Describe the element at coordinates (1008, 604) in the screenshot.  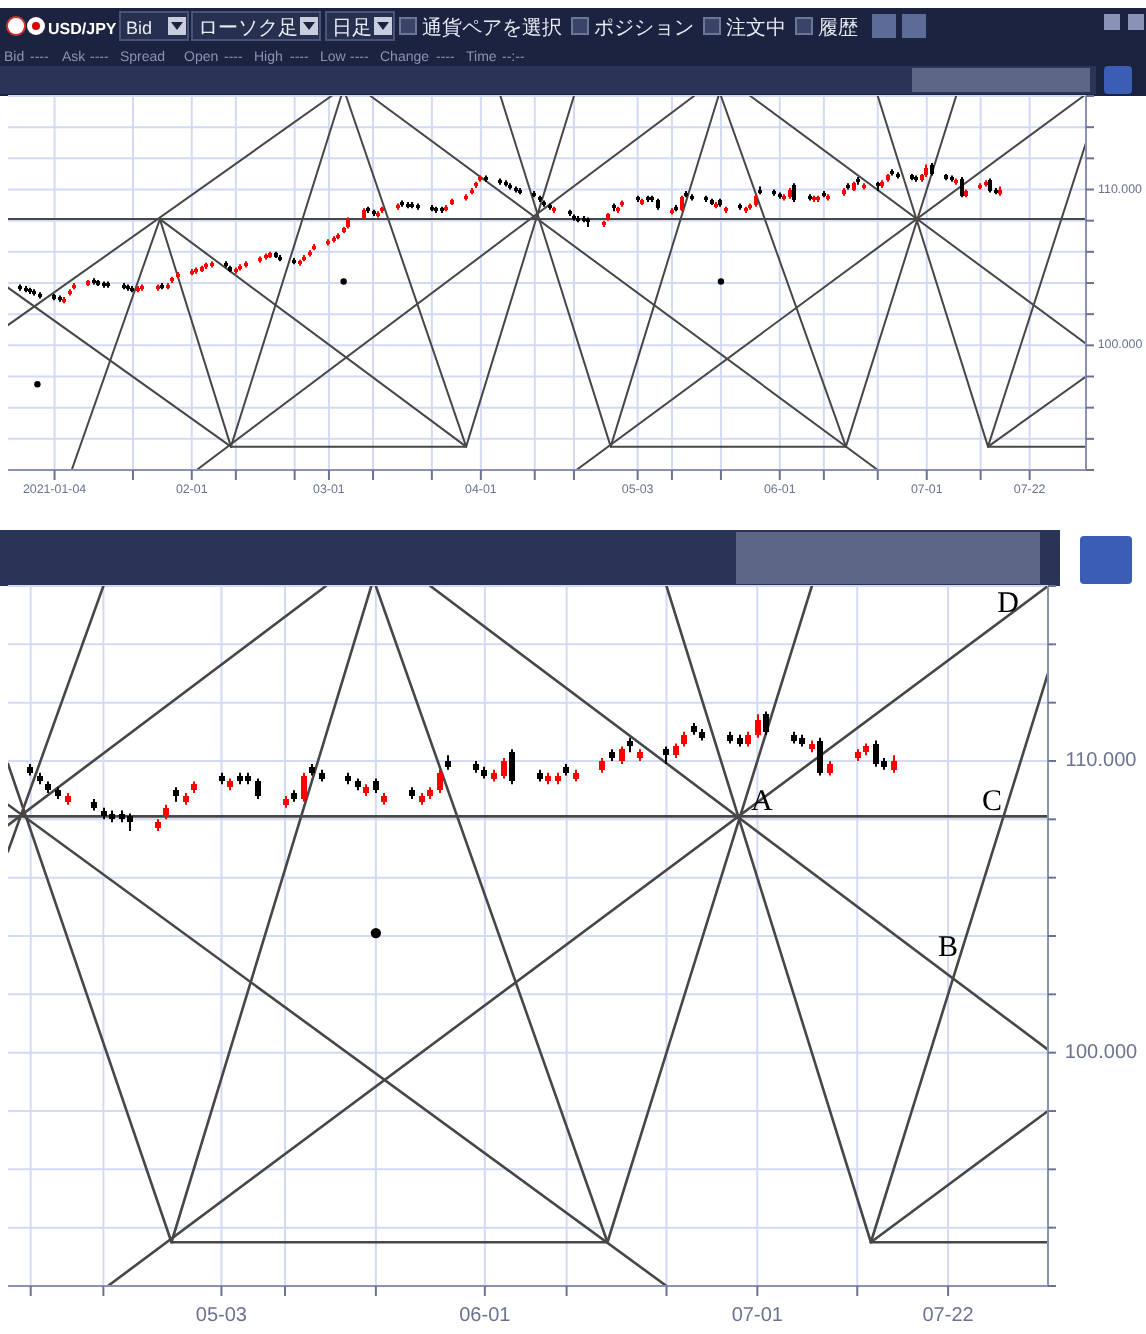
I see `annotation: D` at that location.